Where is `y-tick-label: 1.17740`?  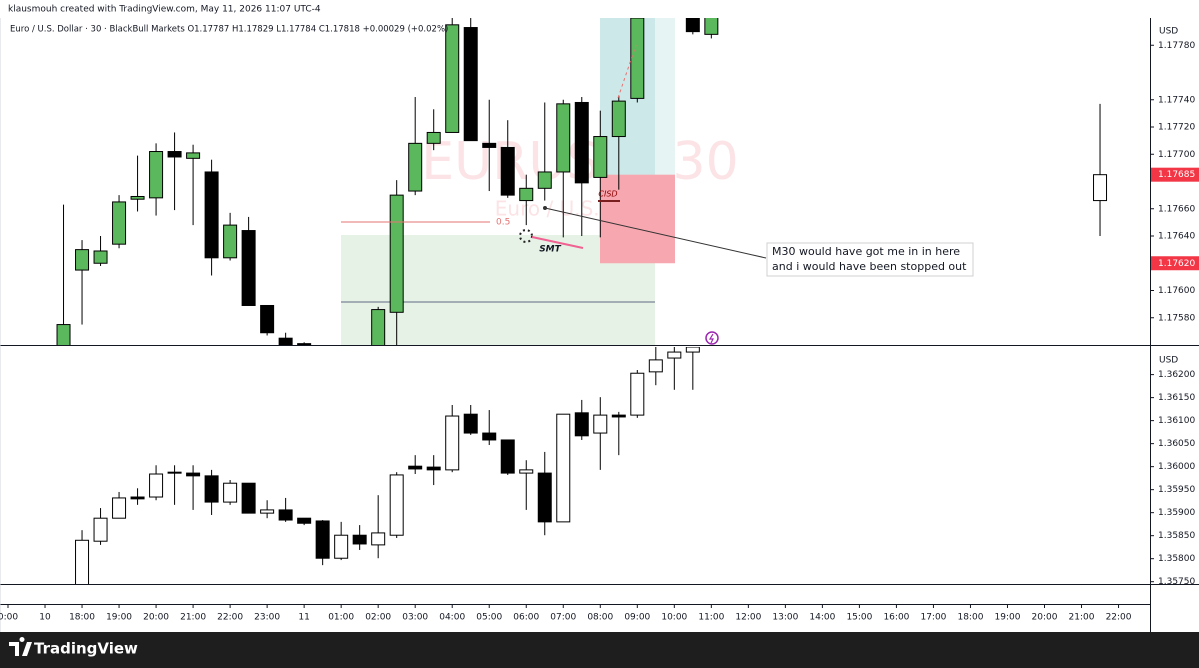 y-tick-label: 1.17740 is located at coordinates (1176, 100).